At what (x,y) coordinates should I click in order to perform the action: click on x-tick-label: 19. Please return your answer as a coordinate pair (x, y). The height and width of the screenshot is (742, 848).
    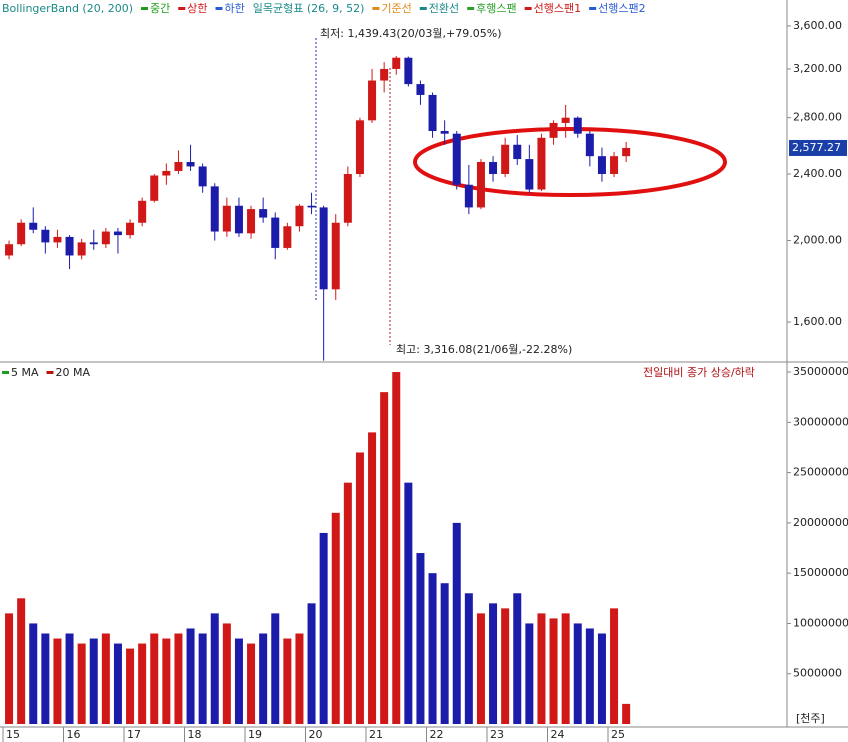
    Looking at the image, I should click on (255, 734).